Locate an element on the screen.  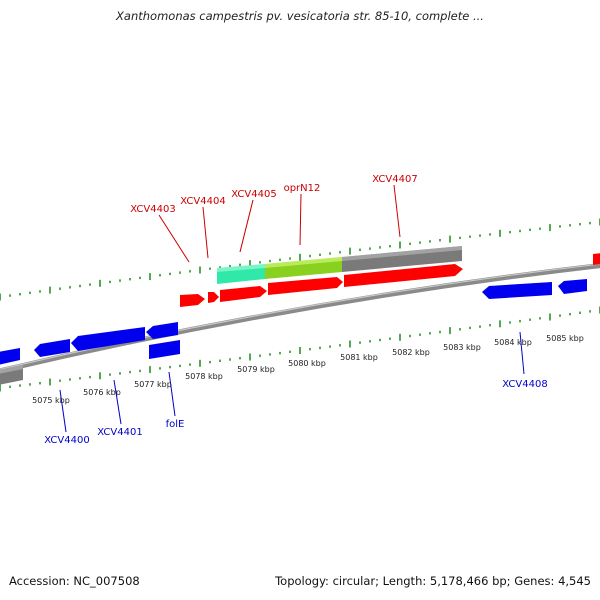
reverse-gene-fole is located at coordinates (164, 349).